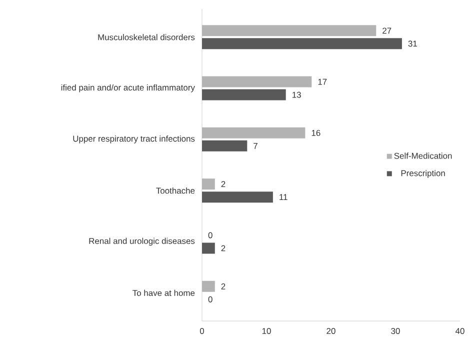 Image resolution: width=472 pixels, height=351 pixels. What do you see at coordinates (331, 331) in the screenshot?
I see `x-tick-label: 20` at bounding box center [331, 331].